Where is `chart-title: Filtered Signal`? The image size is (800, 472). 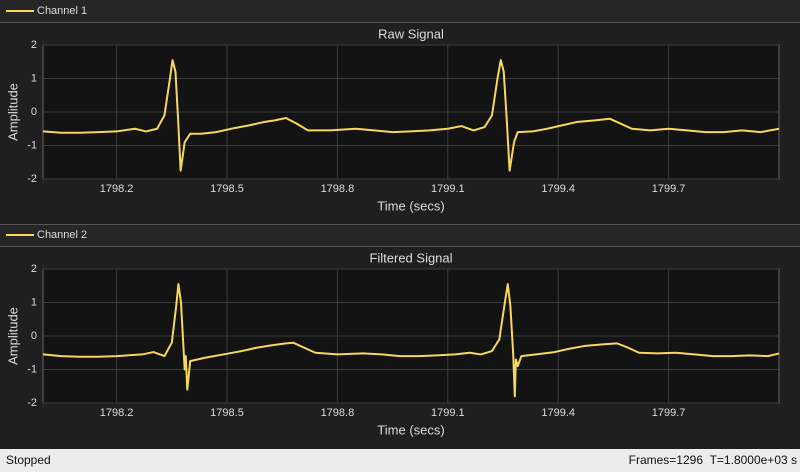 chart-title: Filtered Signal is located at coordinates (410, 257).